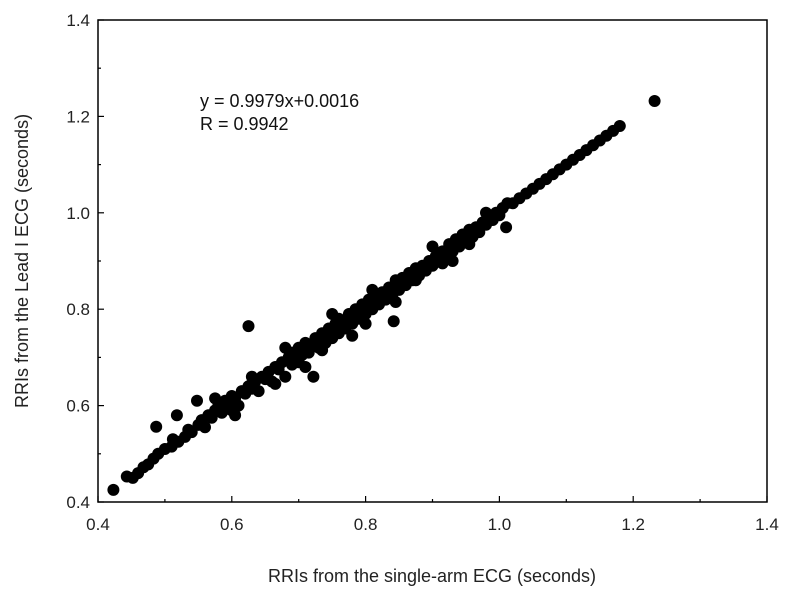 The height and width of the screenshot is (596, 789). What do you see at coordinates (500, 524) in the screenshot?
I see `x-tick-label: 1.0` at bounding box center [500, 524].